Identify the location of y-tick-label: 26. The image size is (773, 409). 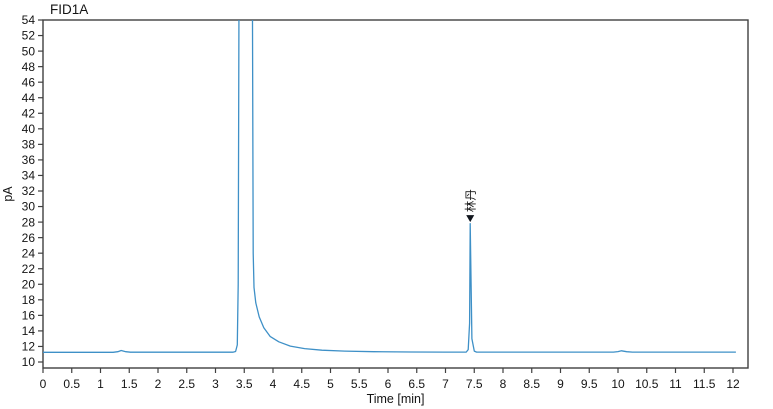
(29, 238).